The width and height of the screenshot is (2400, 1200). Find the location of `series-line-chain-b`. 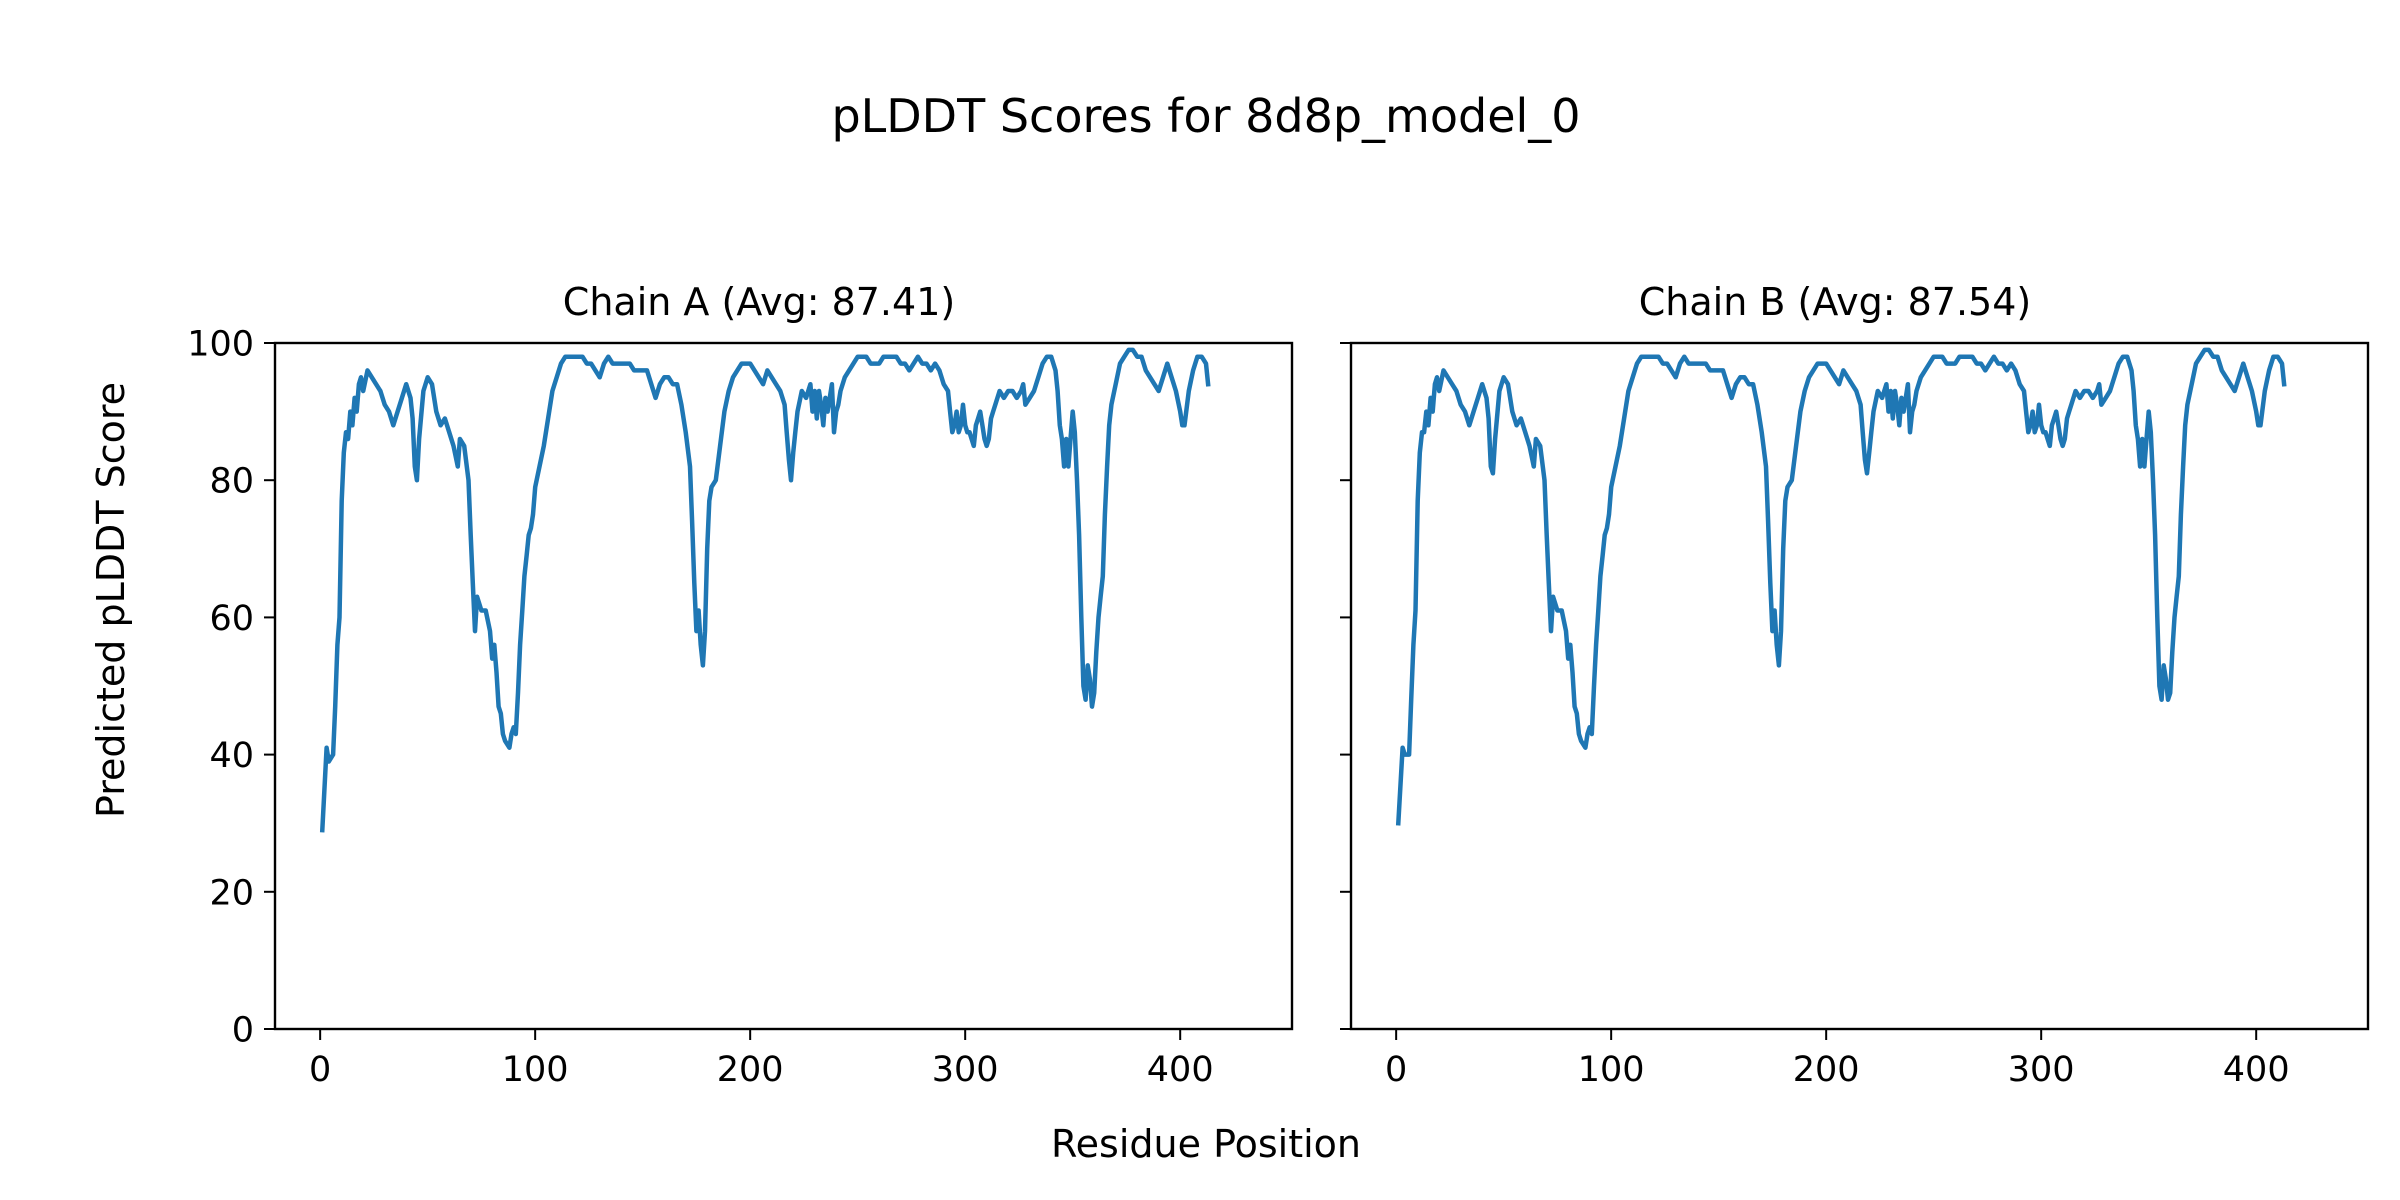

series-line-chain-b is located at coordinates (1841, 586).